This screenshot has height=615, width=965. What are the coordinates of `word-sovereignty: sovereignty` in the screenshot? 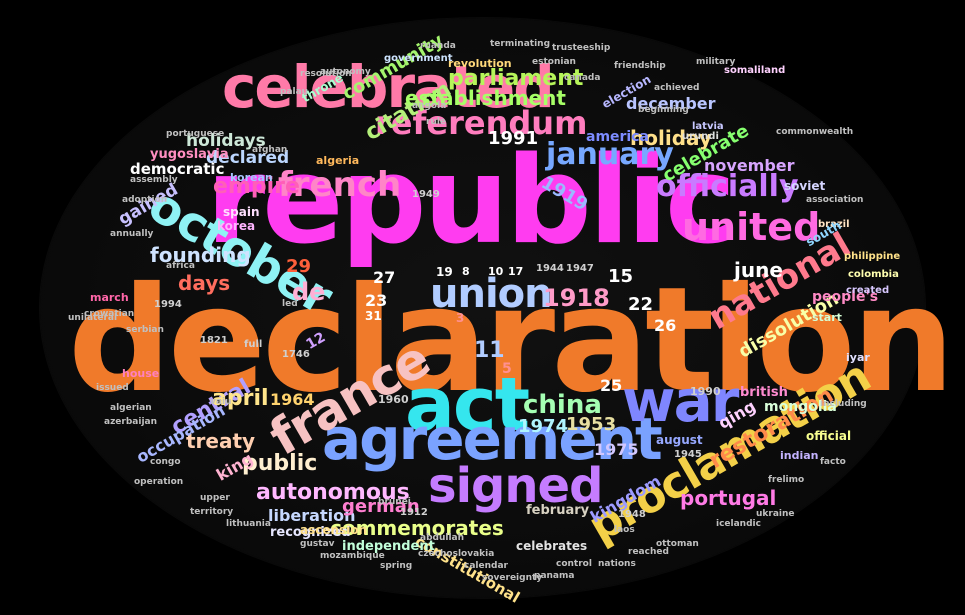 It's located at (512, 578).